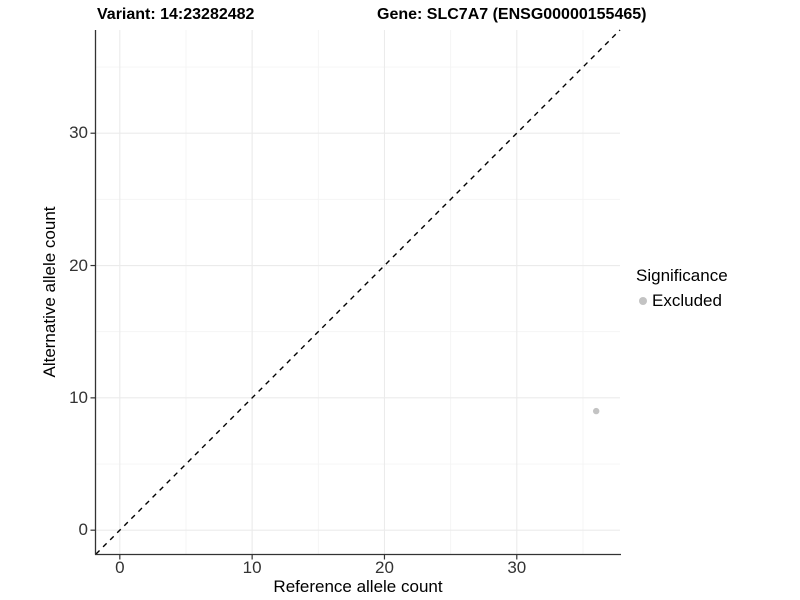 The image size is (800, 600). I want to click on legend-point-icon, so click(643, 301).